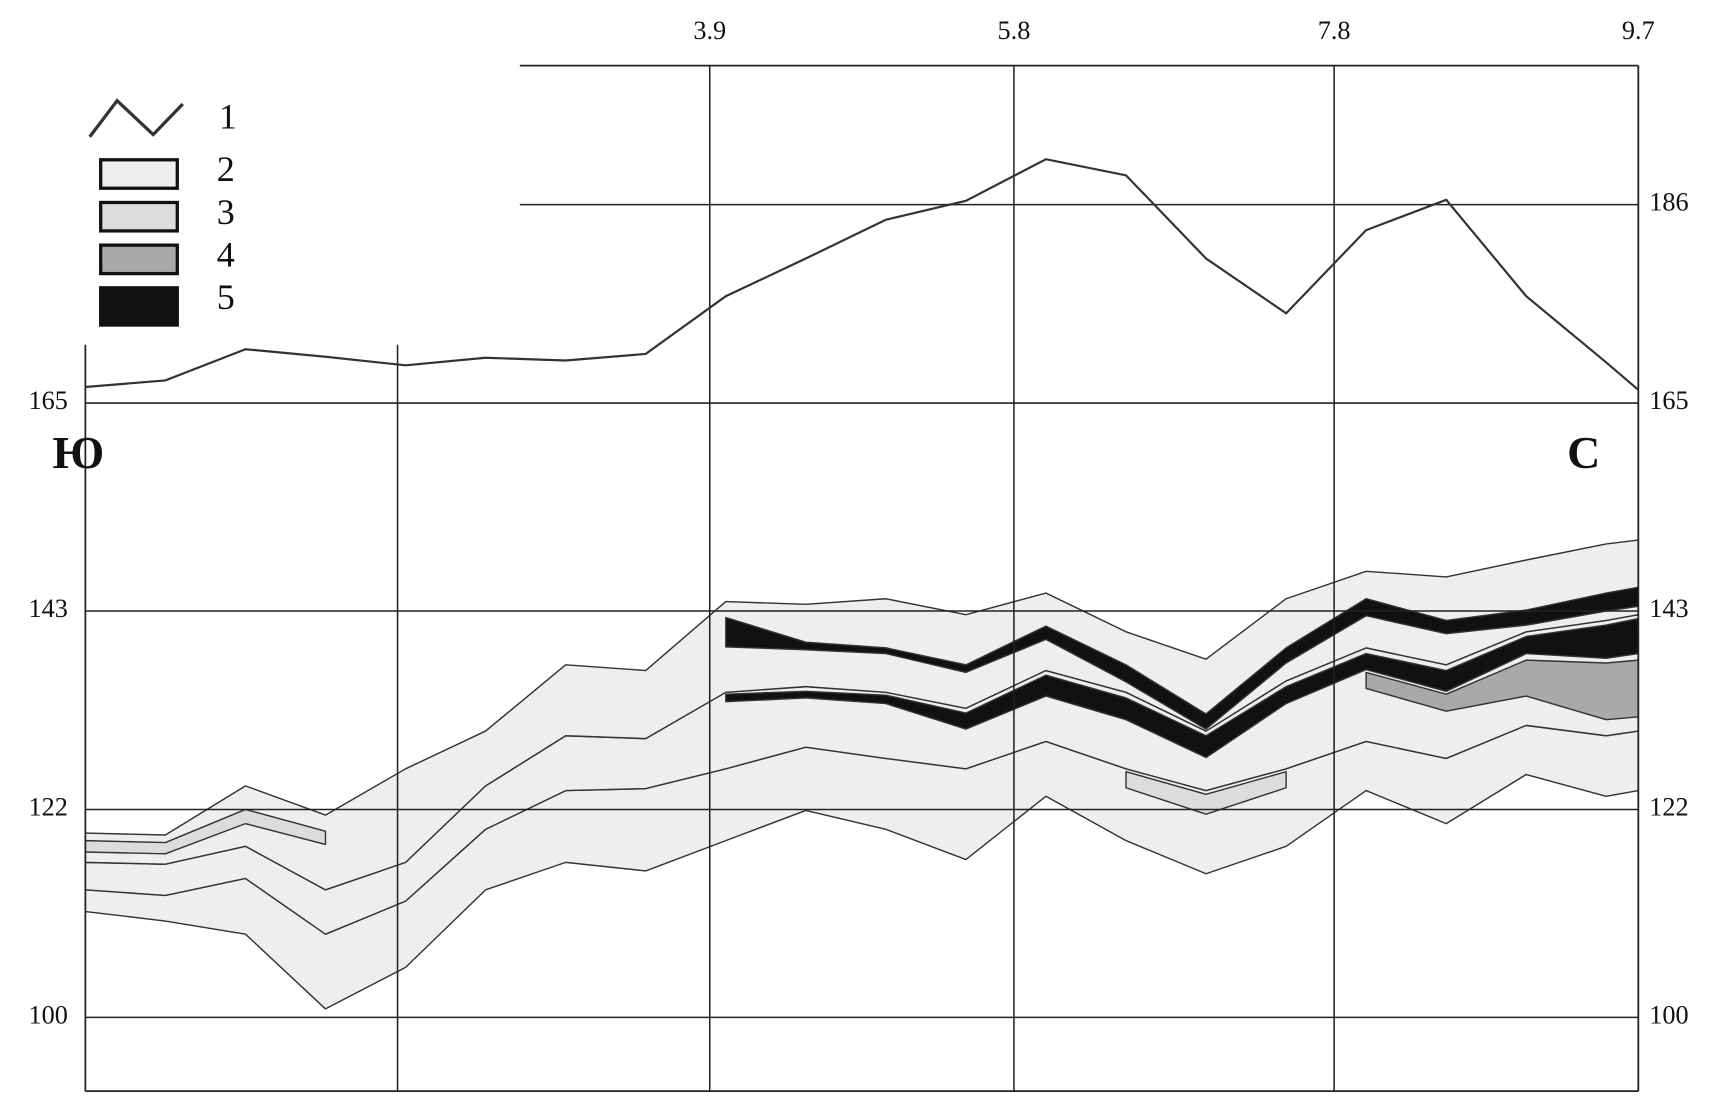 The image size is (1716, 1113). Describe the element at coordinates (226, 169) in the screenshot. I see `legend-label: 2` at that location.